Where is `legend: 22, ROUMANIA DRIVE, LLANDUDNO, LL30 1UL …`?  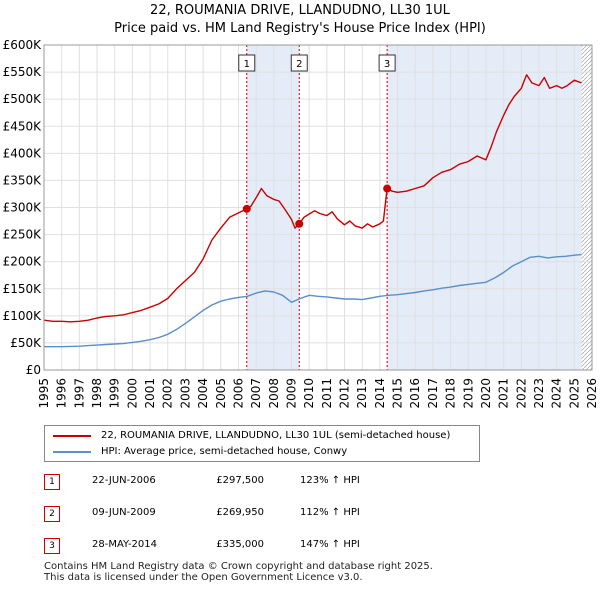
legend: 22, ROUMANIA DRIVE, LLANDUDNO, LL30 1UL … is located at coordinates (262, 443).